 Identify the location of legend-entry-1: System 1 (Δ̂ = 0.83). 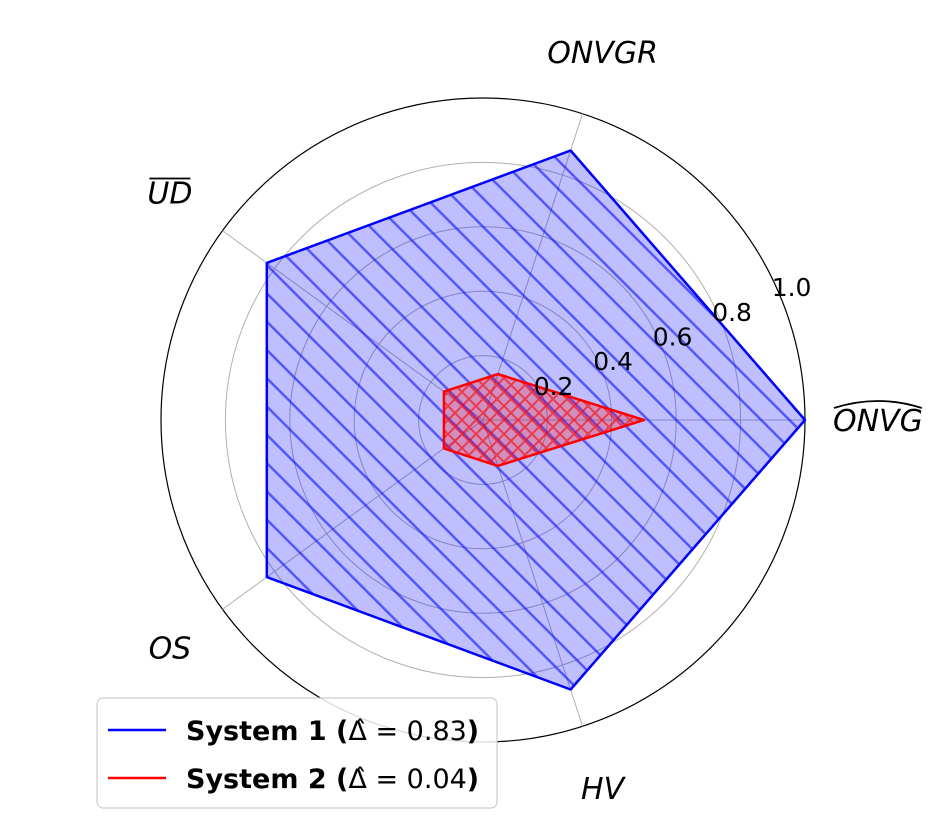
(293, 731).